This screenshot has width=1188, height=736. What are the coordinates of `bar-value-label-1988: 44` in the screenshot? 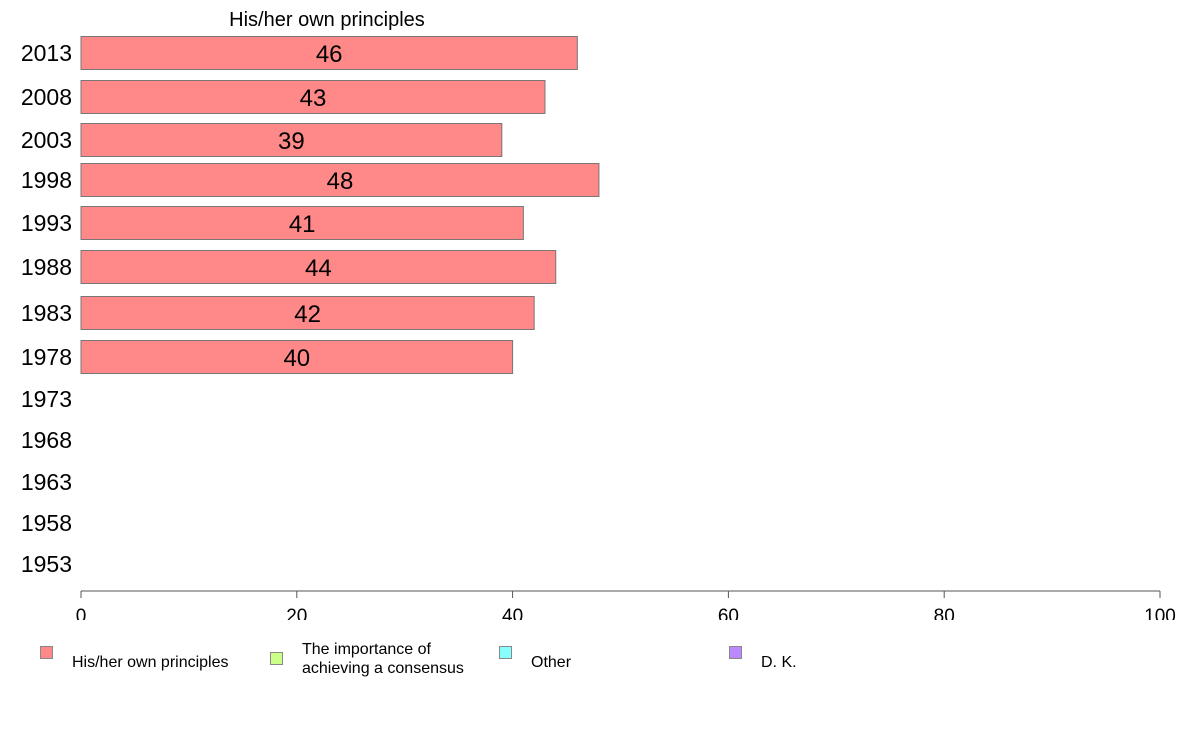 It's located at (318, 268).